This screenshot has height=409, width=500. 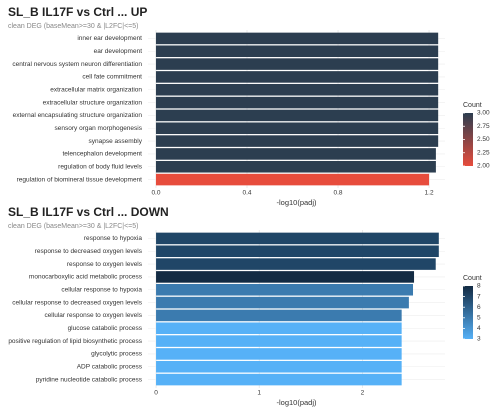 What do you see at coordinates (96, 89) in the screenshot?
I see `y-tick-label: extracellular matrix organization` at bounding box center [96, 89].